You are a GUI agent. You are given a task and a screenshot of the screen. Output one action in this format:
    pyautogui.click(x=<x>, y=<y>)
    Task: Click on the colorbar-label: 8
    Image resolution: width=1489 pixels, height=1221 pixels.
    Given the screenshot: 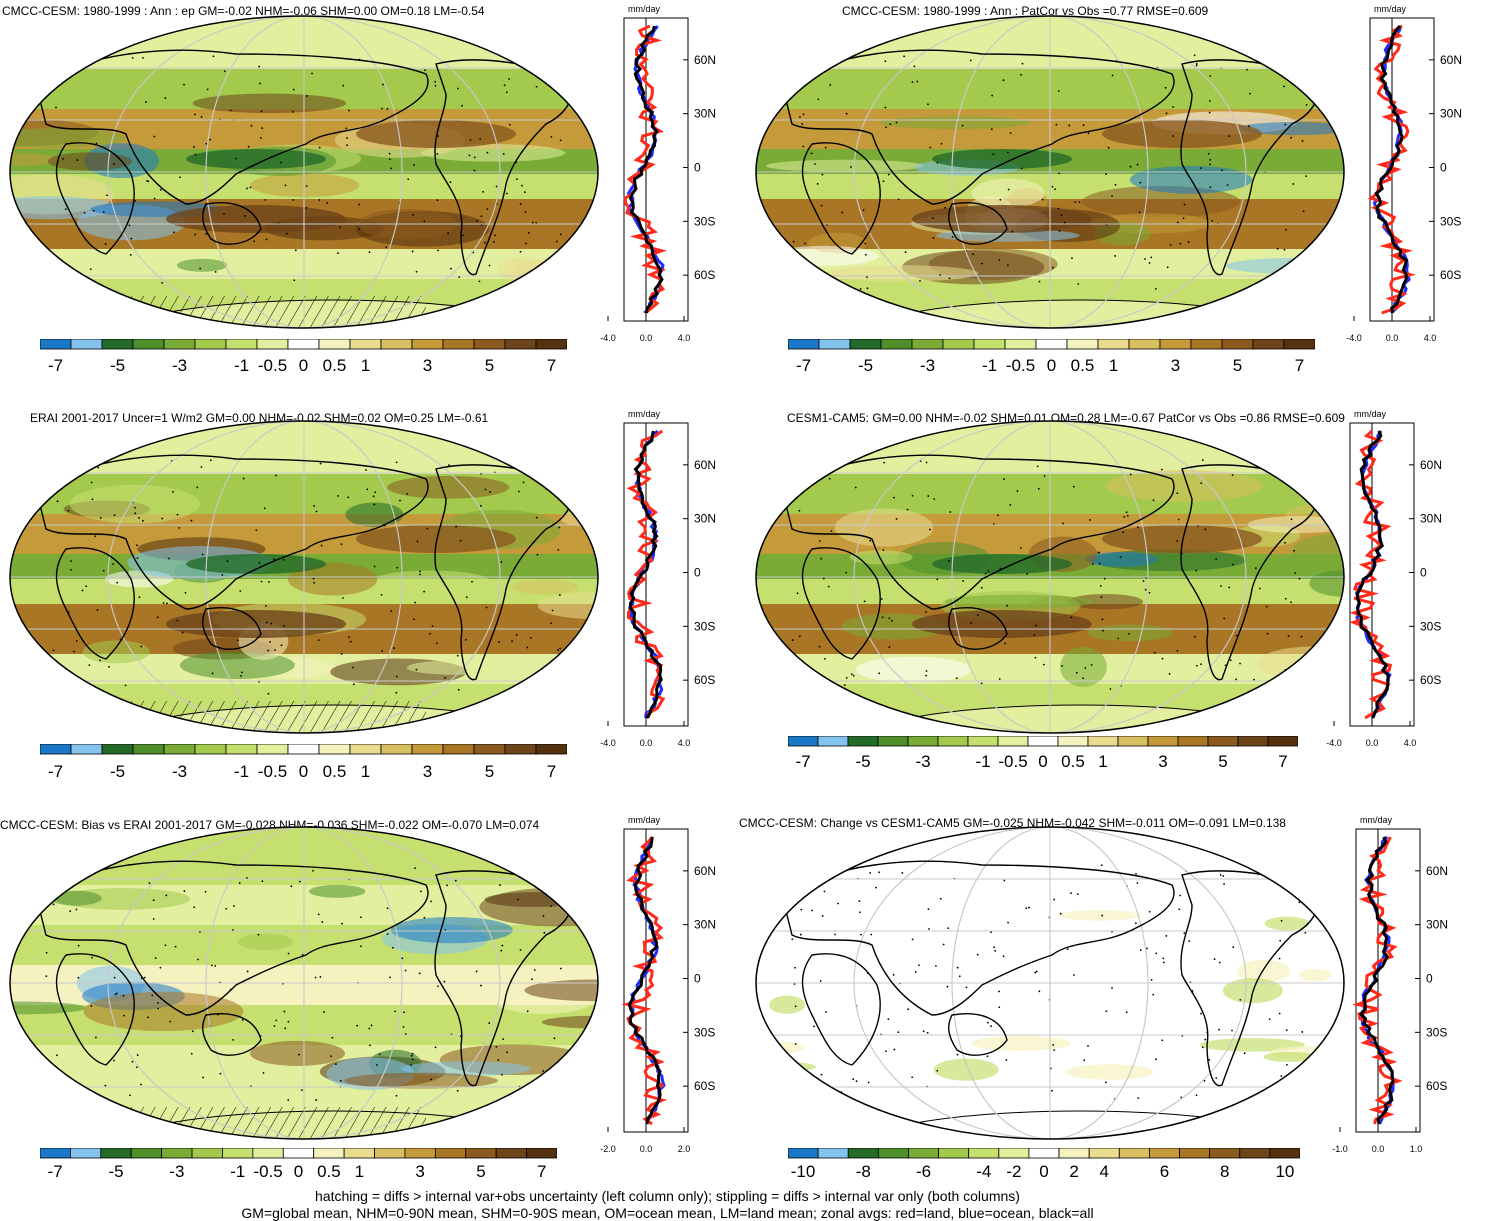 What is the action you would take?
    pyautogui.click(x=1224, y=1171)
    